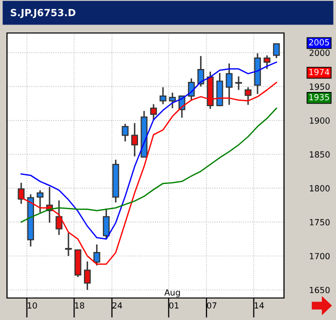 This screenshot has width=336, height=320. What do you see at coordinates (117, 305) in the screenshot?
I see `x-tick-label: 24` at bounding box center [117, 305].